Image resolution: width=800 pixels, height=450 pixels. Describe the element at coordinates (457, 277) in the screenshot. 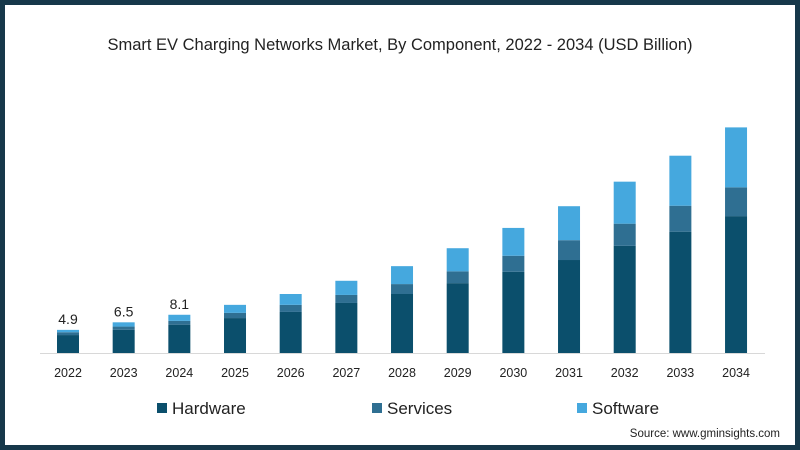

I see `bar-services-2029` at that location.